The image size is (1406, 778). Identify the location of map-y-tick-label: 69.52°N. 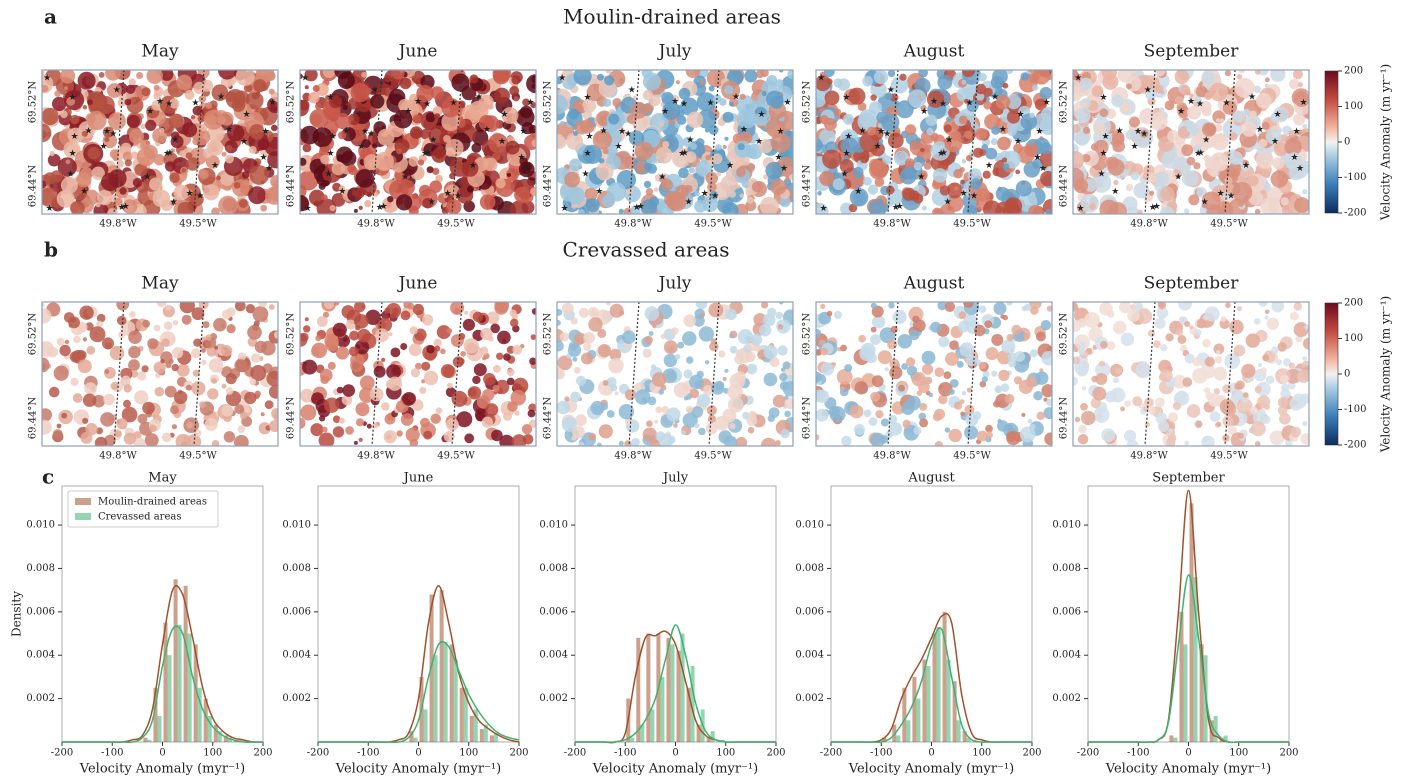
(548, 102).